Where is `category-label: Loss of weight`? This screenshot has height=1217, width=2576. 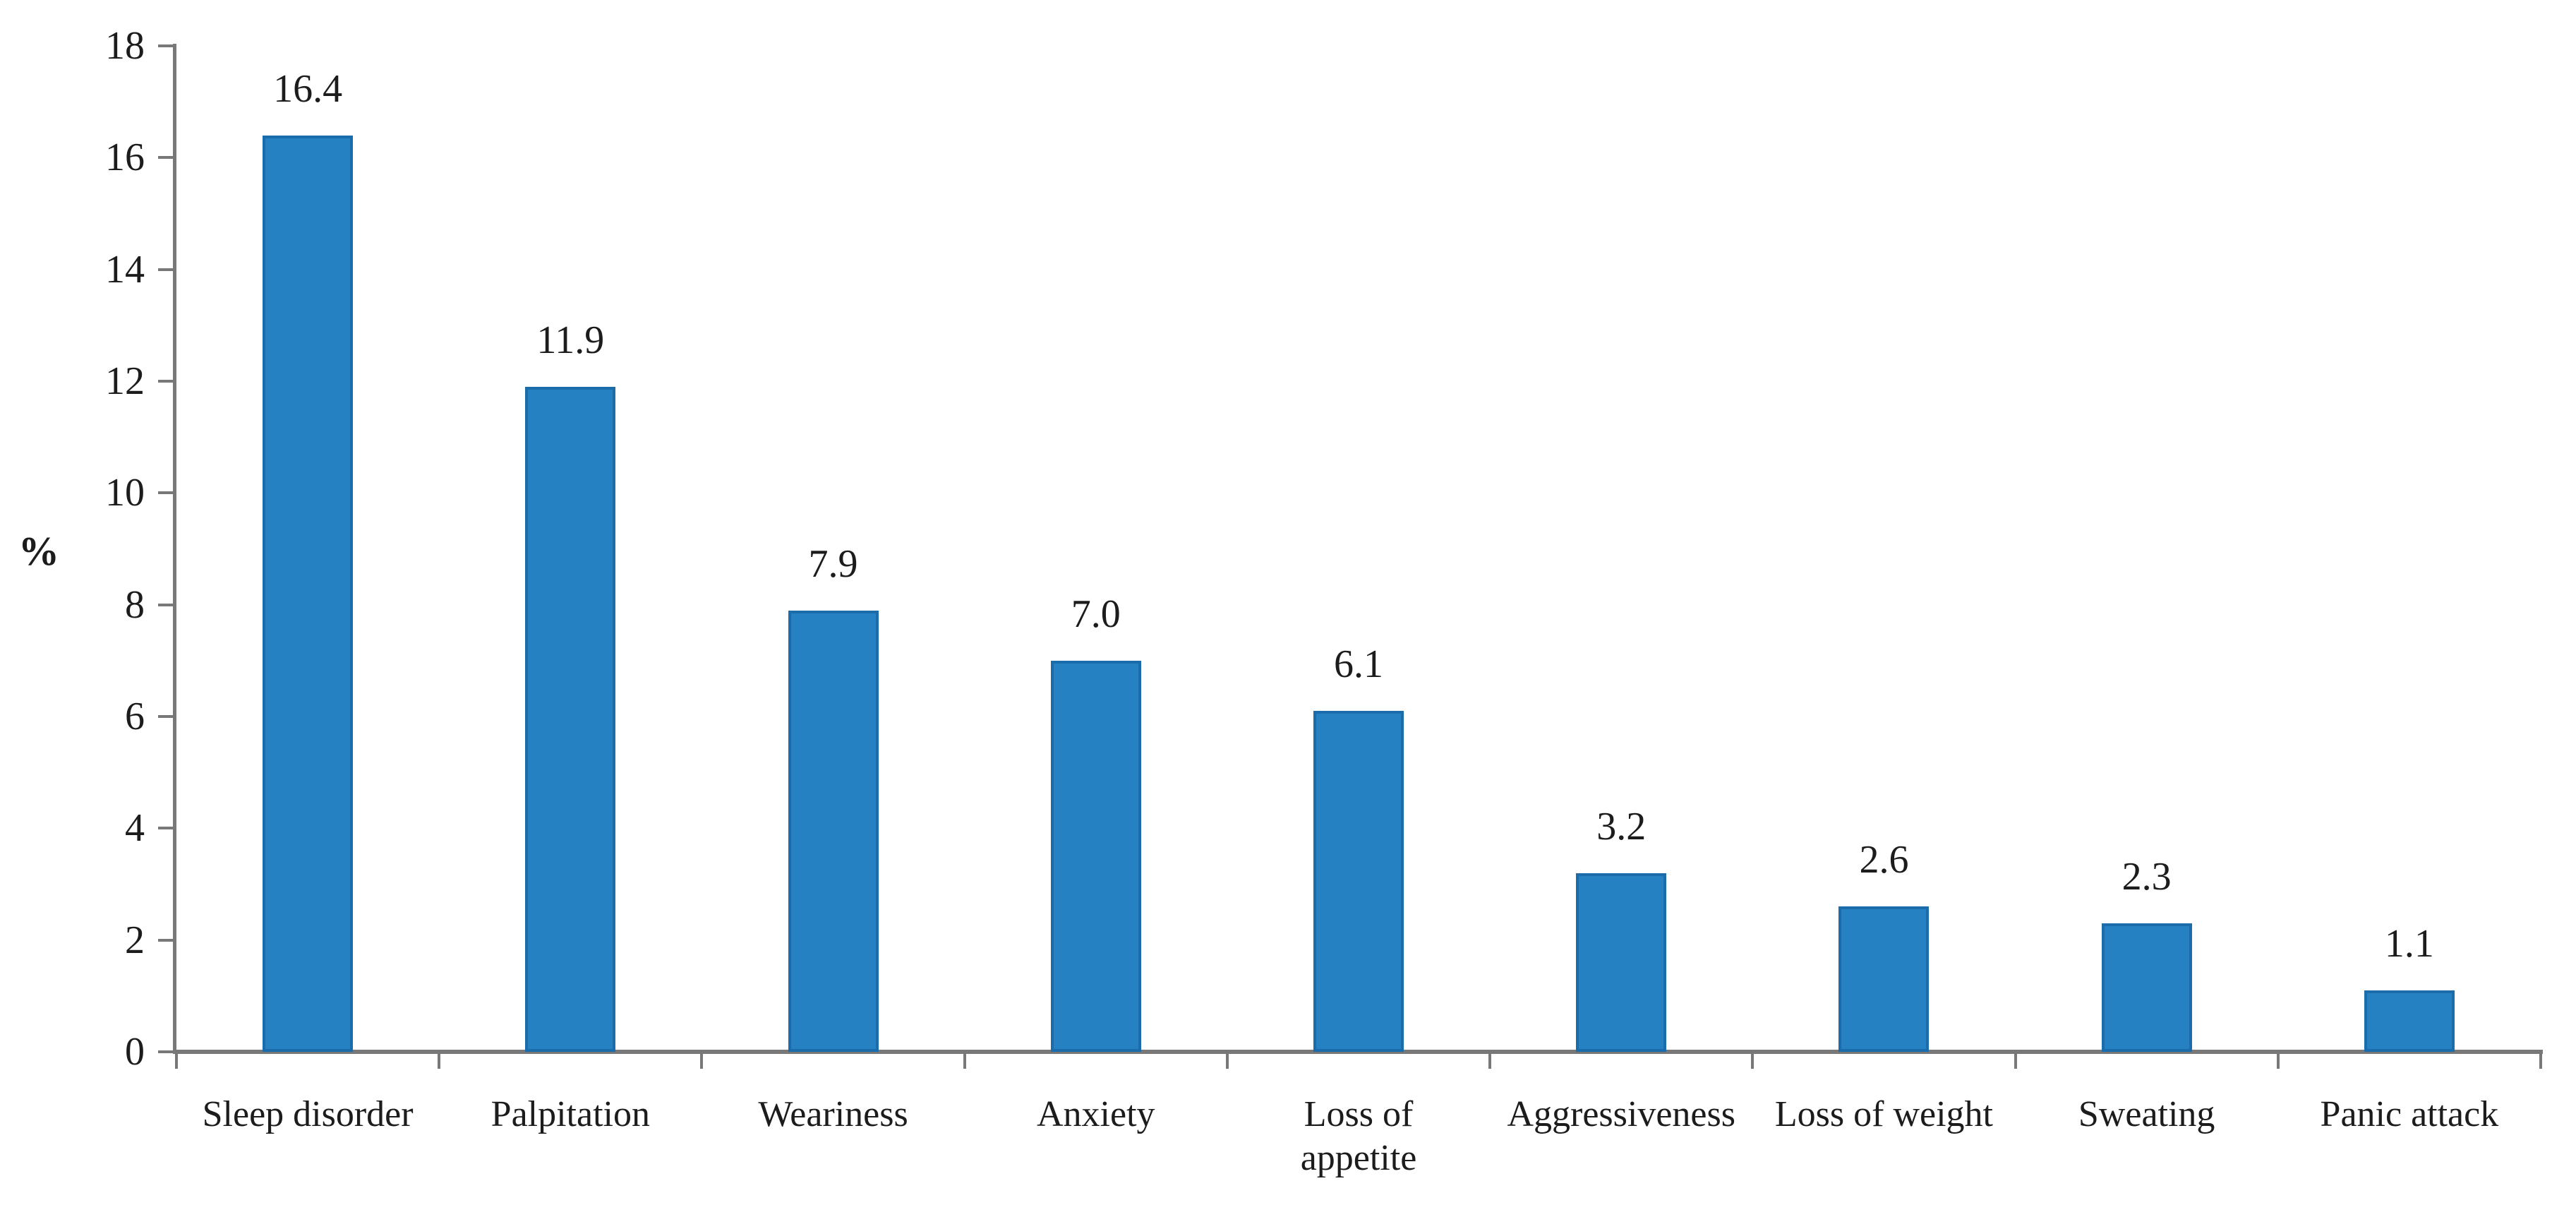 category-label: Loss of weight is located at coordinates (1883, 1114).